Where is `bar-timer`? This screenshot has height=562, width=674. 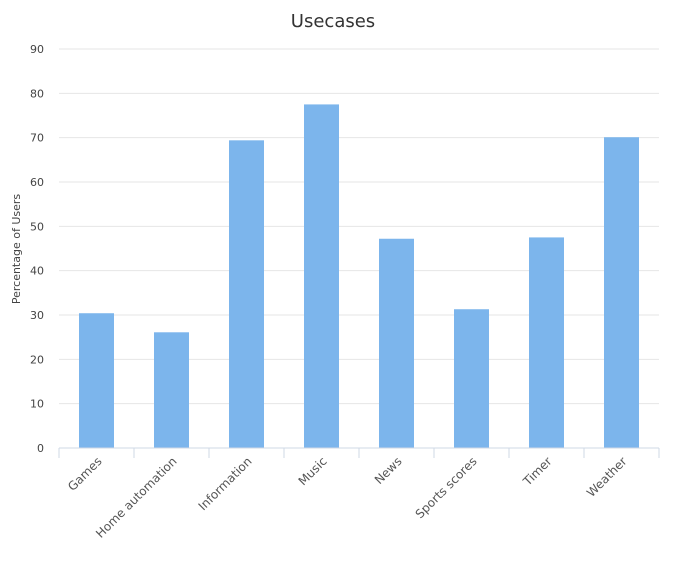
bar-timer is located at coordinates (546, 342).